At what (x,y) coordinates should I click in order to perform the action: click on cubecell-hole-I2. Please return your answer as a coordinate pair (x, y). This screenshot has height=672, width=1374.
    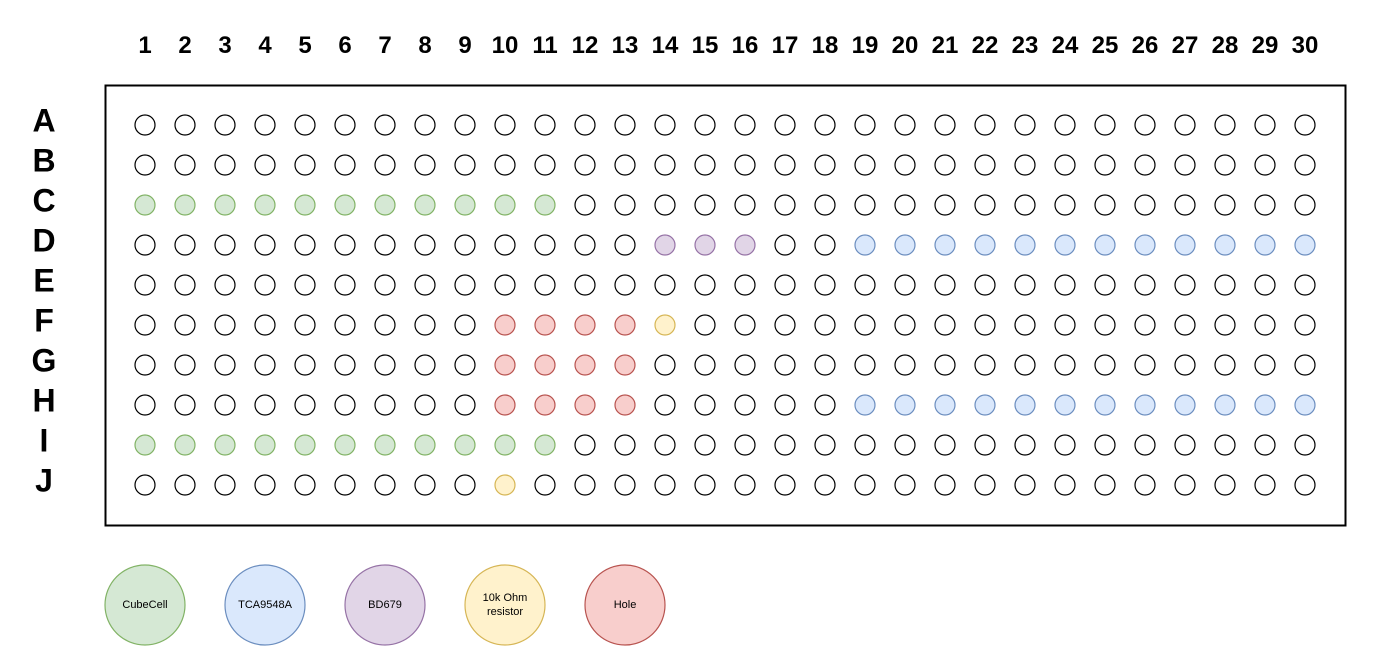
    Looking at the image, I should click on (185, 445).